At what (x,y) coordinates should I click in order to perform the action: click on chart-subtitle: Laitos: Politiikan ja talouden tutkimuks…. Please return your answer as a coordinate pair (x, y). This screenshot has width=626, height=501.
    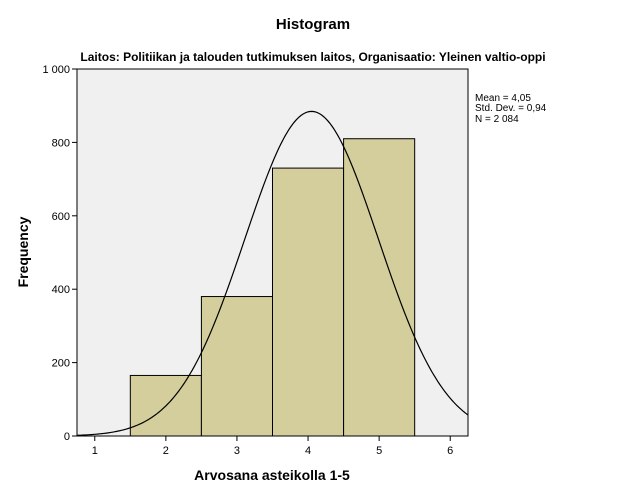
    Looking at the image, I should click on (312, 57).